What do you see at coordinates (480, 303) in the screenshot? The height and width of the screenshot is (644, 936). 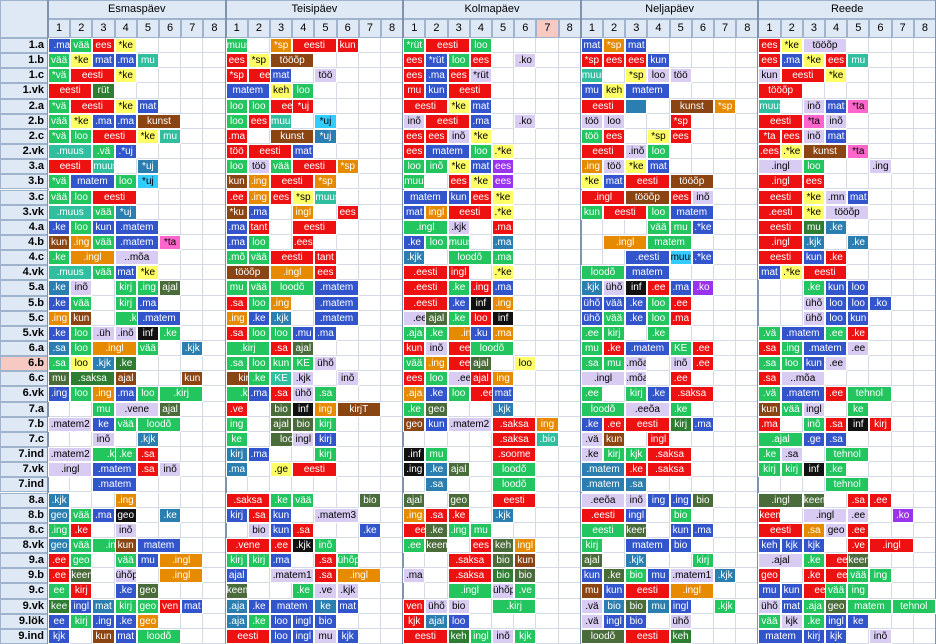 I see `lesson-block: inf` at bounding box center [480, 303].